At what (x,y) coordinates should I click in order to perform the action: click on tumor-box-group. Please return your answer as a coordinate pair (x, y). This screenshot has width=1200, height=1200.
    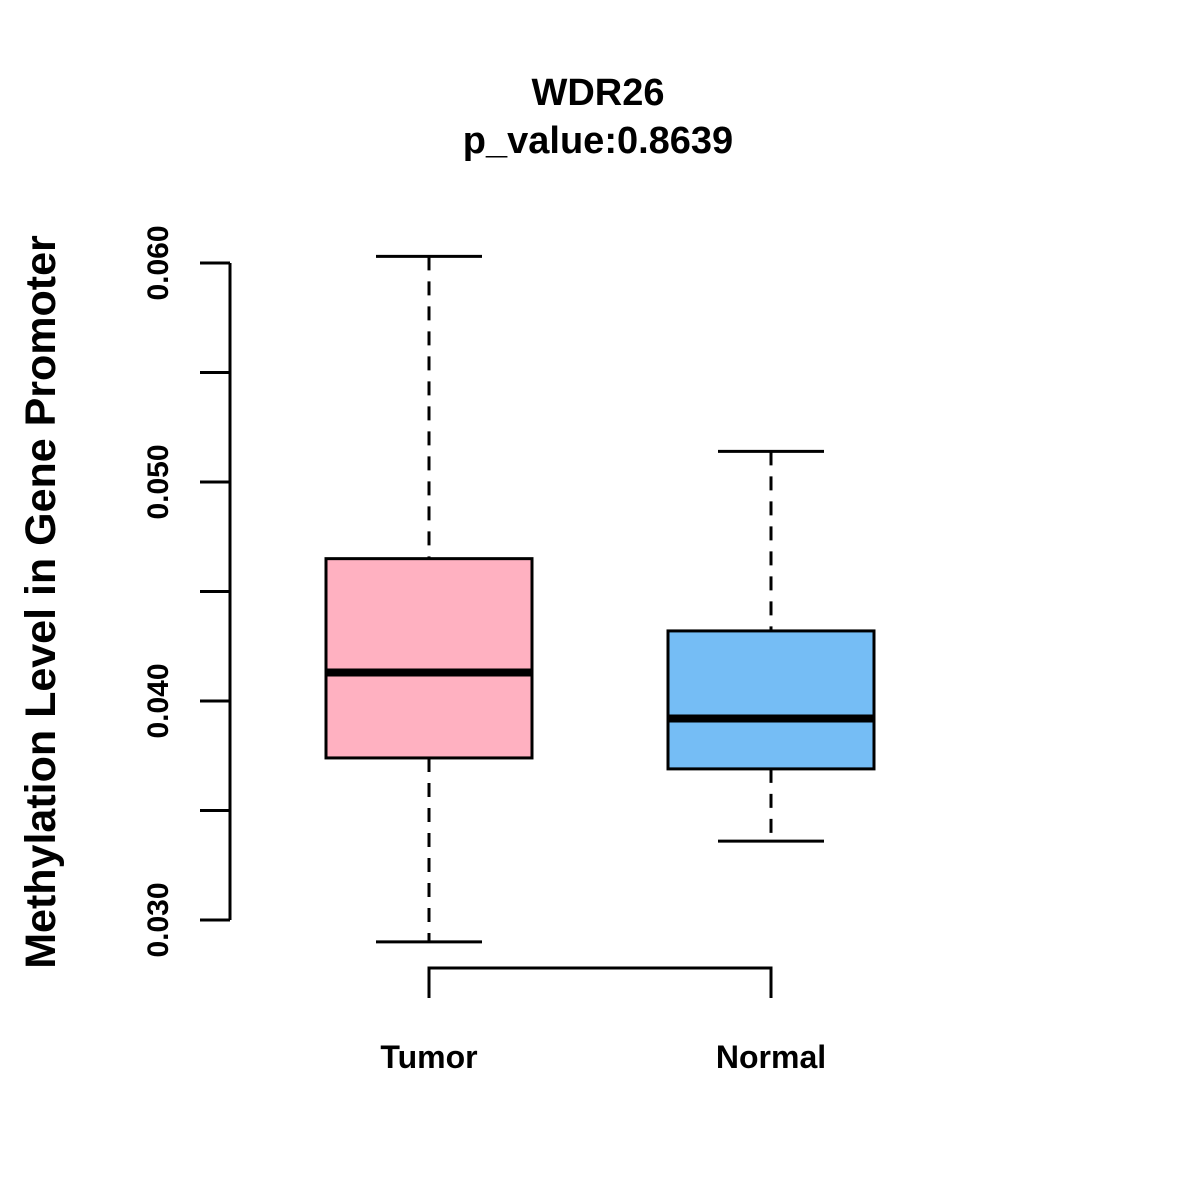
    Looking at the image, I should click on (429, 599).